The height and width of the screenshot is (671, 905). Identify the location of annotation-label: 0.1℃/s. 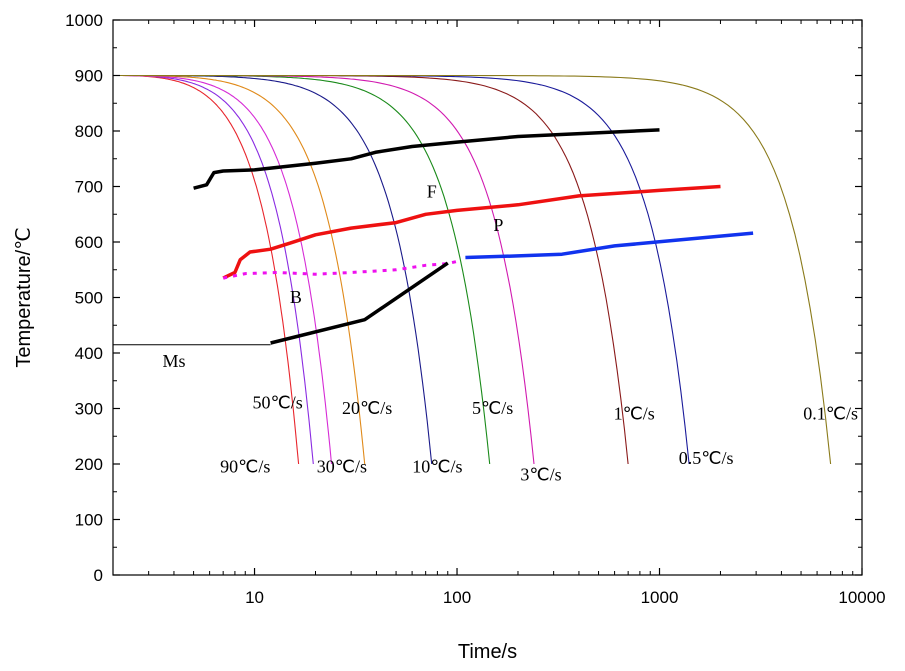
(830, 414).